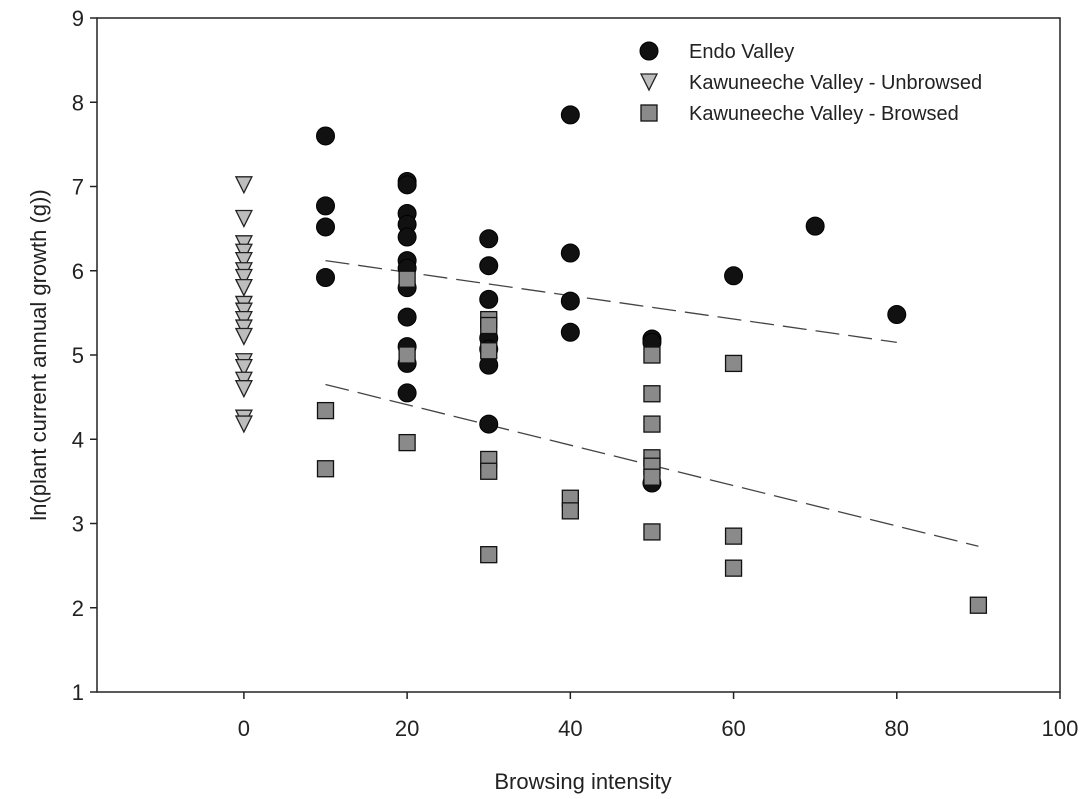 The height and width of the screenshot is (799, 1087). I want to click on legend-label: Kawuneeche Valley - Unbrowsed, so click(835, 83).